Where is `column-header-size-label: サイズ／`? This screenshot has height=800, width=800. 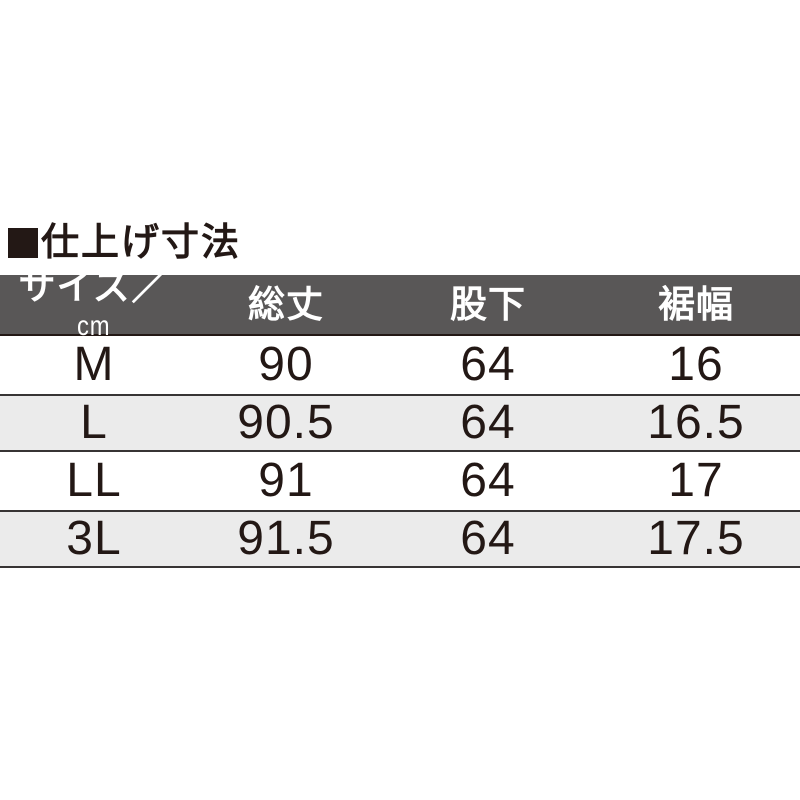 column-header-size-label: サイズ／ is located at coordinates (94, 286).